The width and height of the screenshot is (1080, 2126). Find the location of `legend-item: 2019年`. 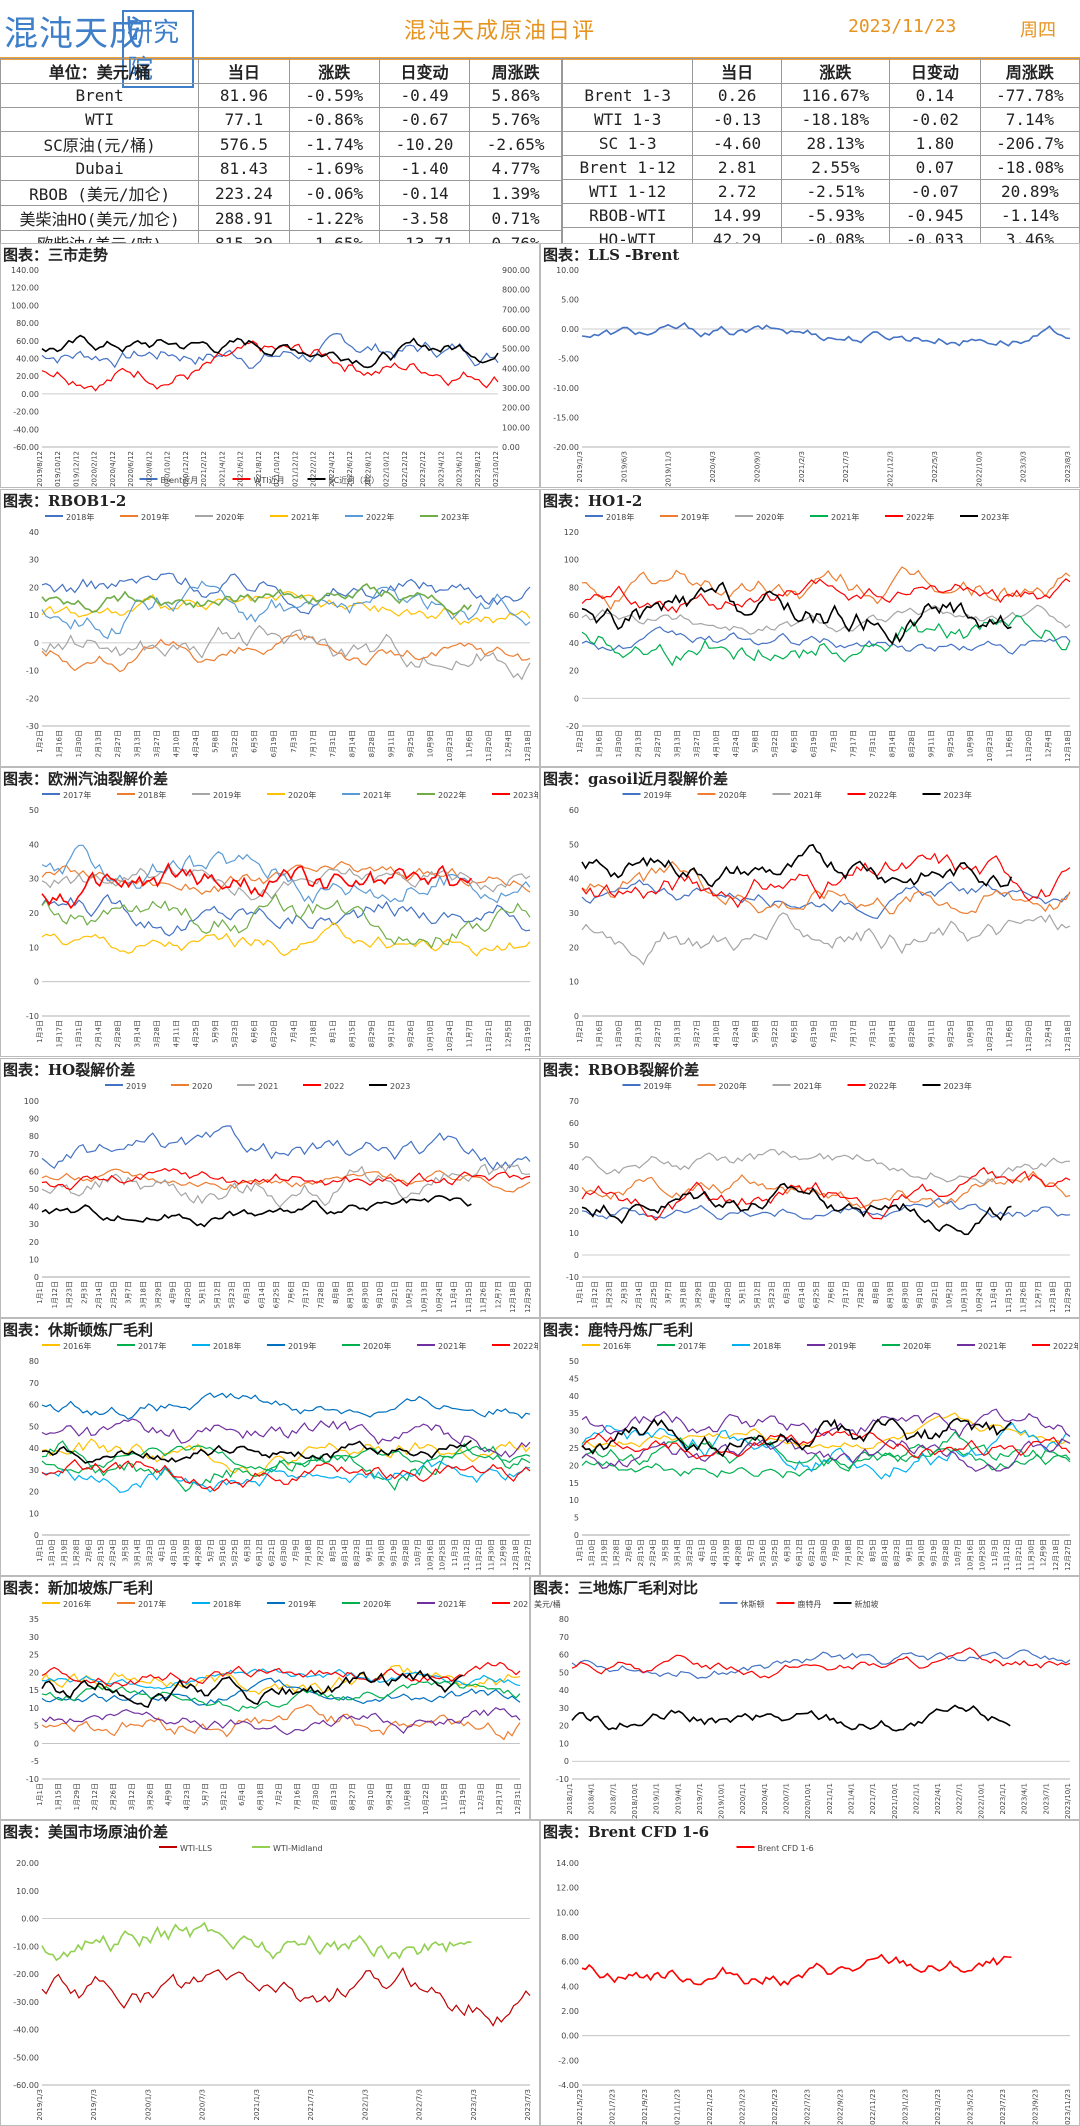

legend-item: 2019年 is located at coordinates (647, 795).